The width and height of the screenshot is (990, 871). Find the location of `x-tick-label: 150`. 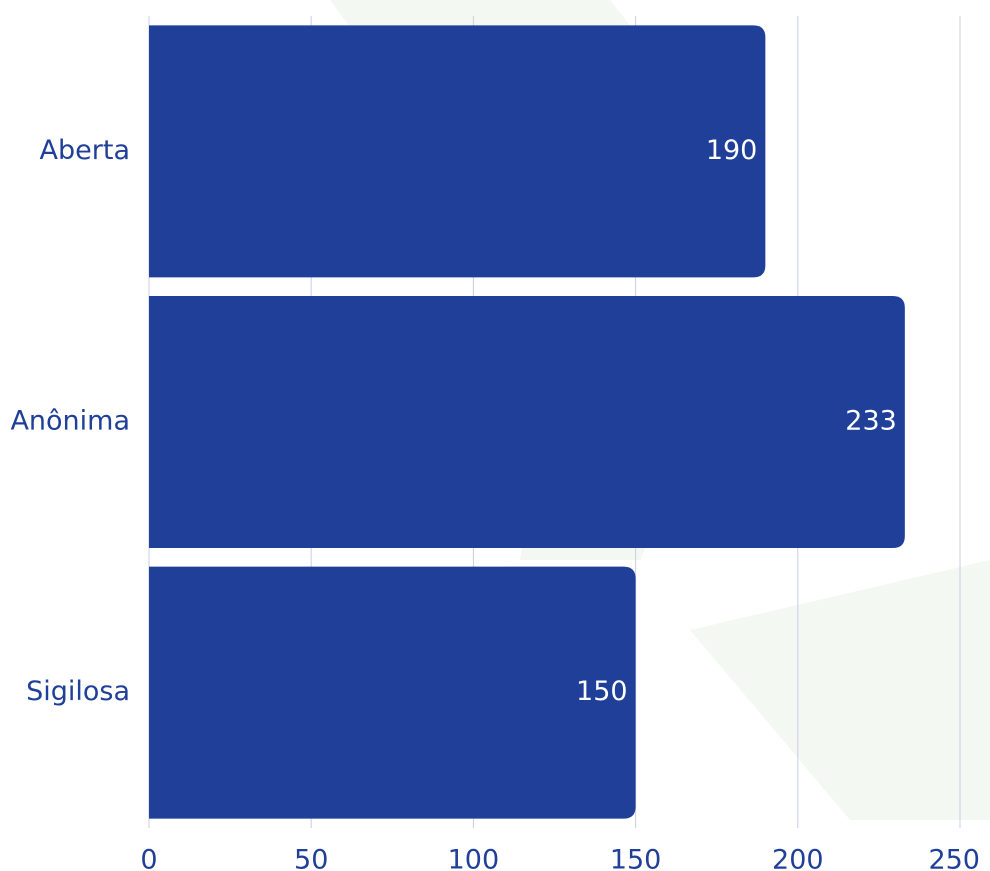

x-tick-label: 150 is located at coordinates (636, 858).